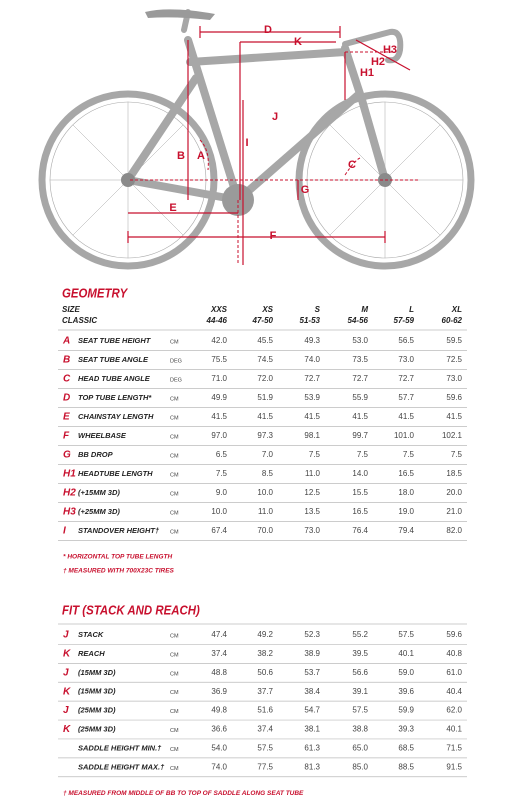  Describe the element at coordinates (367, 73) in the screenshot. I see `dim-label: H1` at that location.